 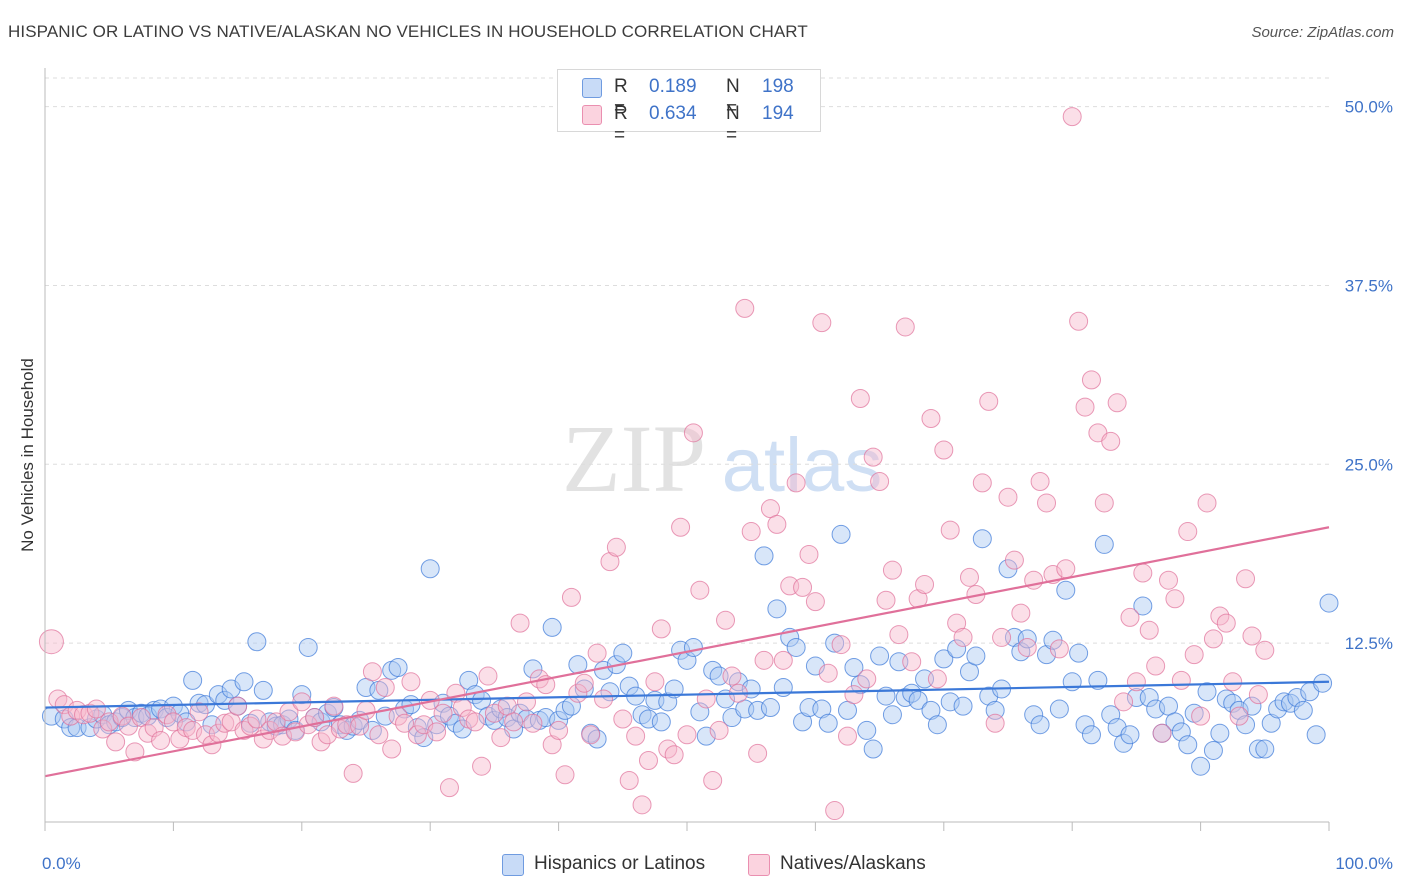 What do you see at coordinates (592, 115) in the screenshot?
I see `legend-swatch-pink` at bounding box center [592, 115].